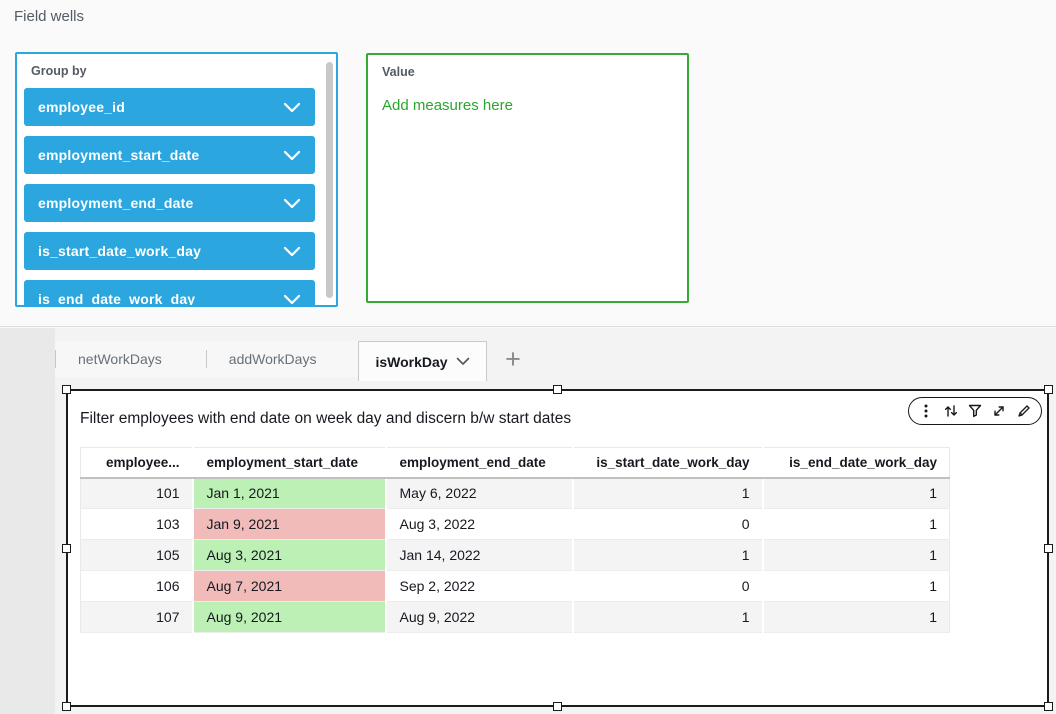  Describe the element at coordinates (479, 524) in the screenshot. I see `cell-employment_end_date: Aug 3, 2022` at that location.